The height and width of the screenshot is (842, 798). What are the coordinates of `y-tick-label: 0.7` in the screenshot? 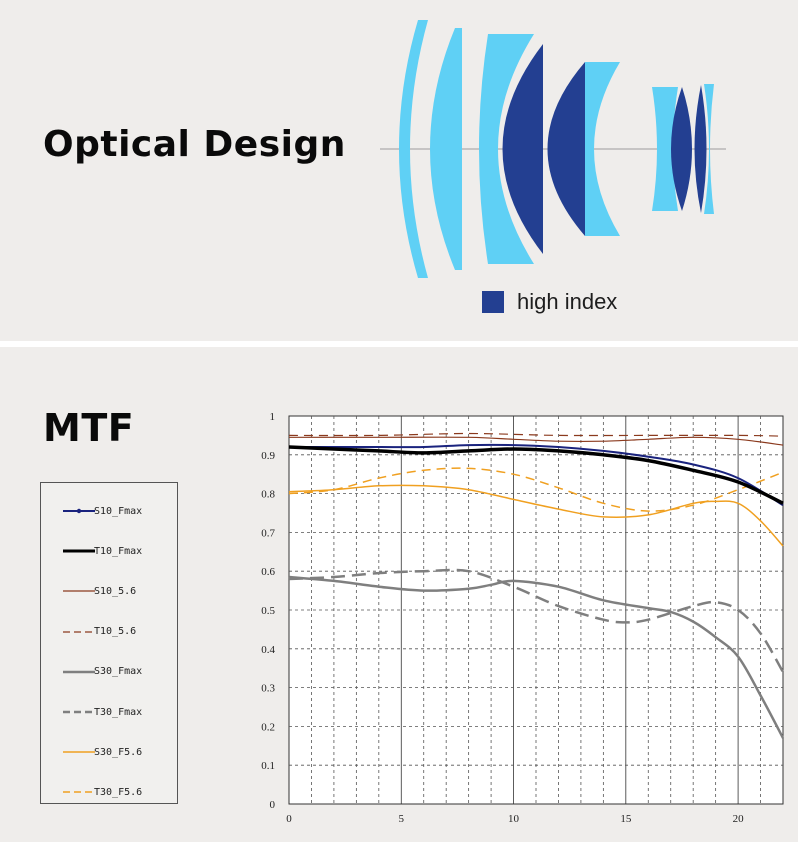 It's located at (268, 533).